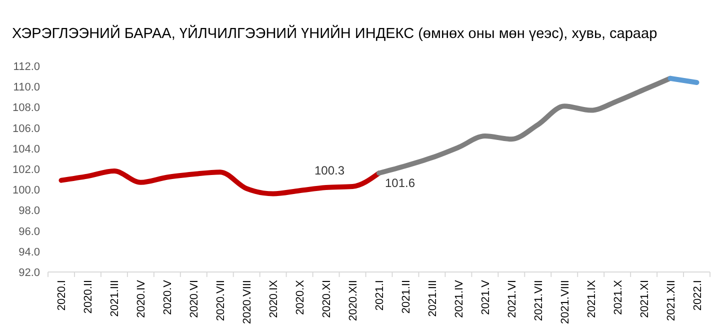  What do you see at coordinates (221, 300) in the screenshot?
I see `x-tick-label: 2020.VII` at bounding box center [221, 300].